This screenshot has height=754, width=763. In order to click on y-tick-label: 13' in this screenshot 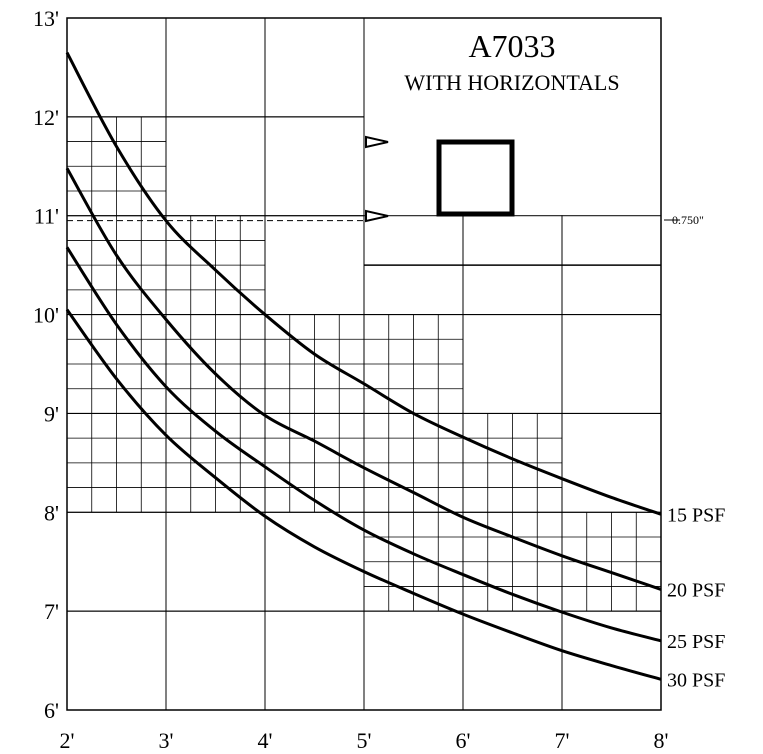, I will do `click(46, 18)`.